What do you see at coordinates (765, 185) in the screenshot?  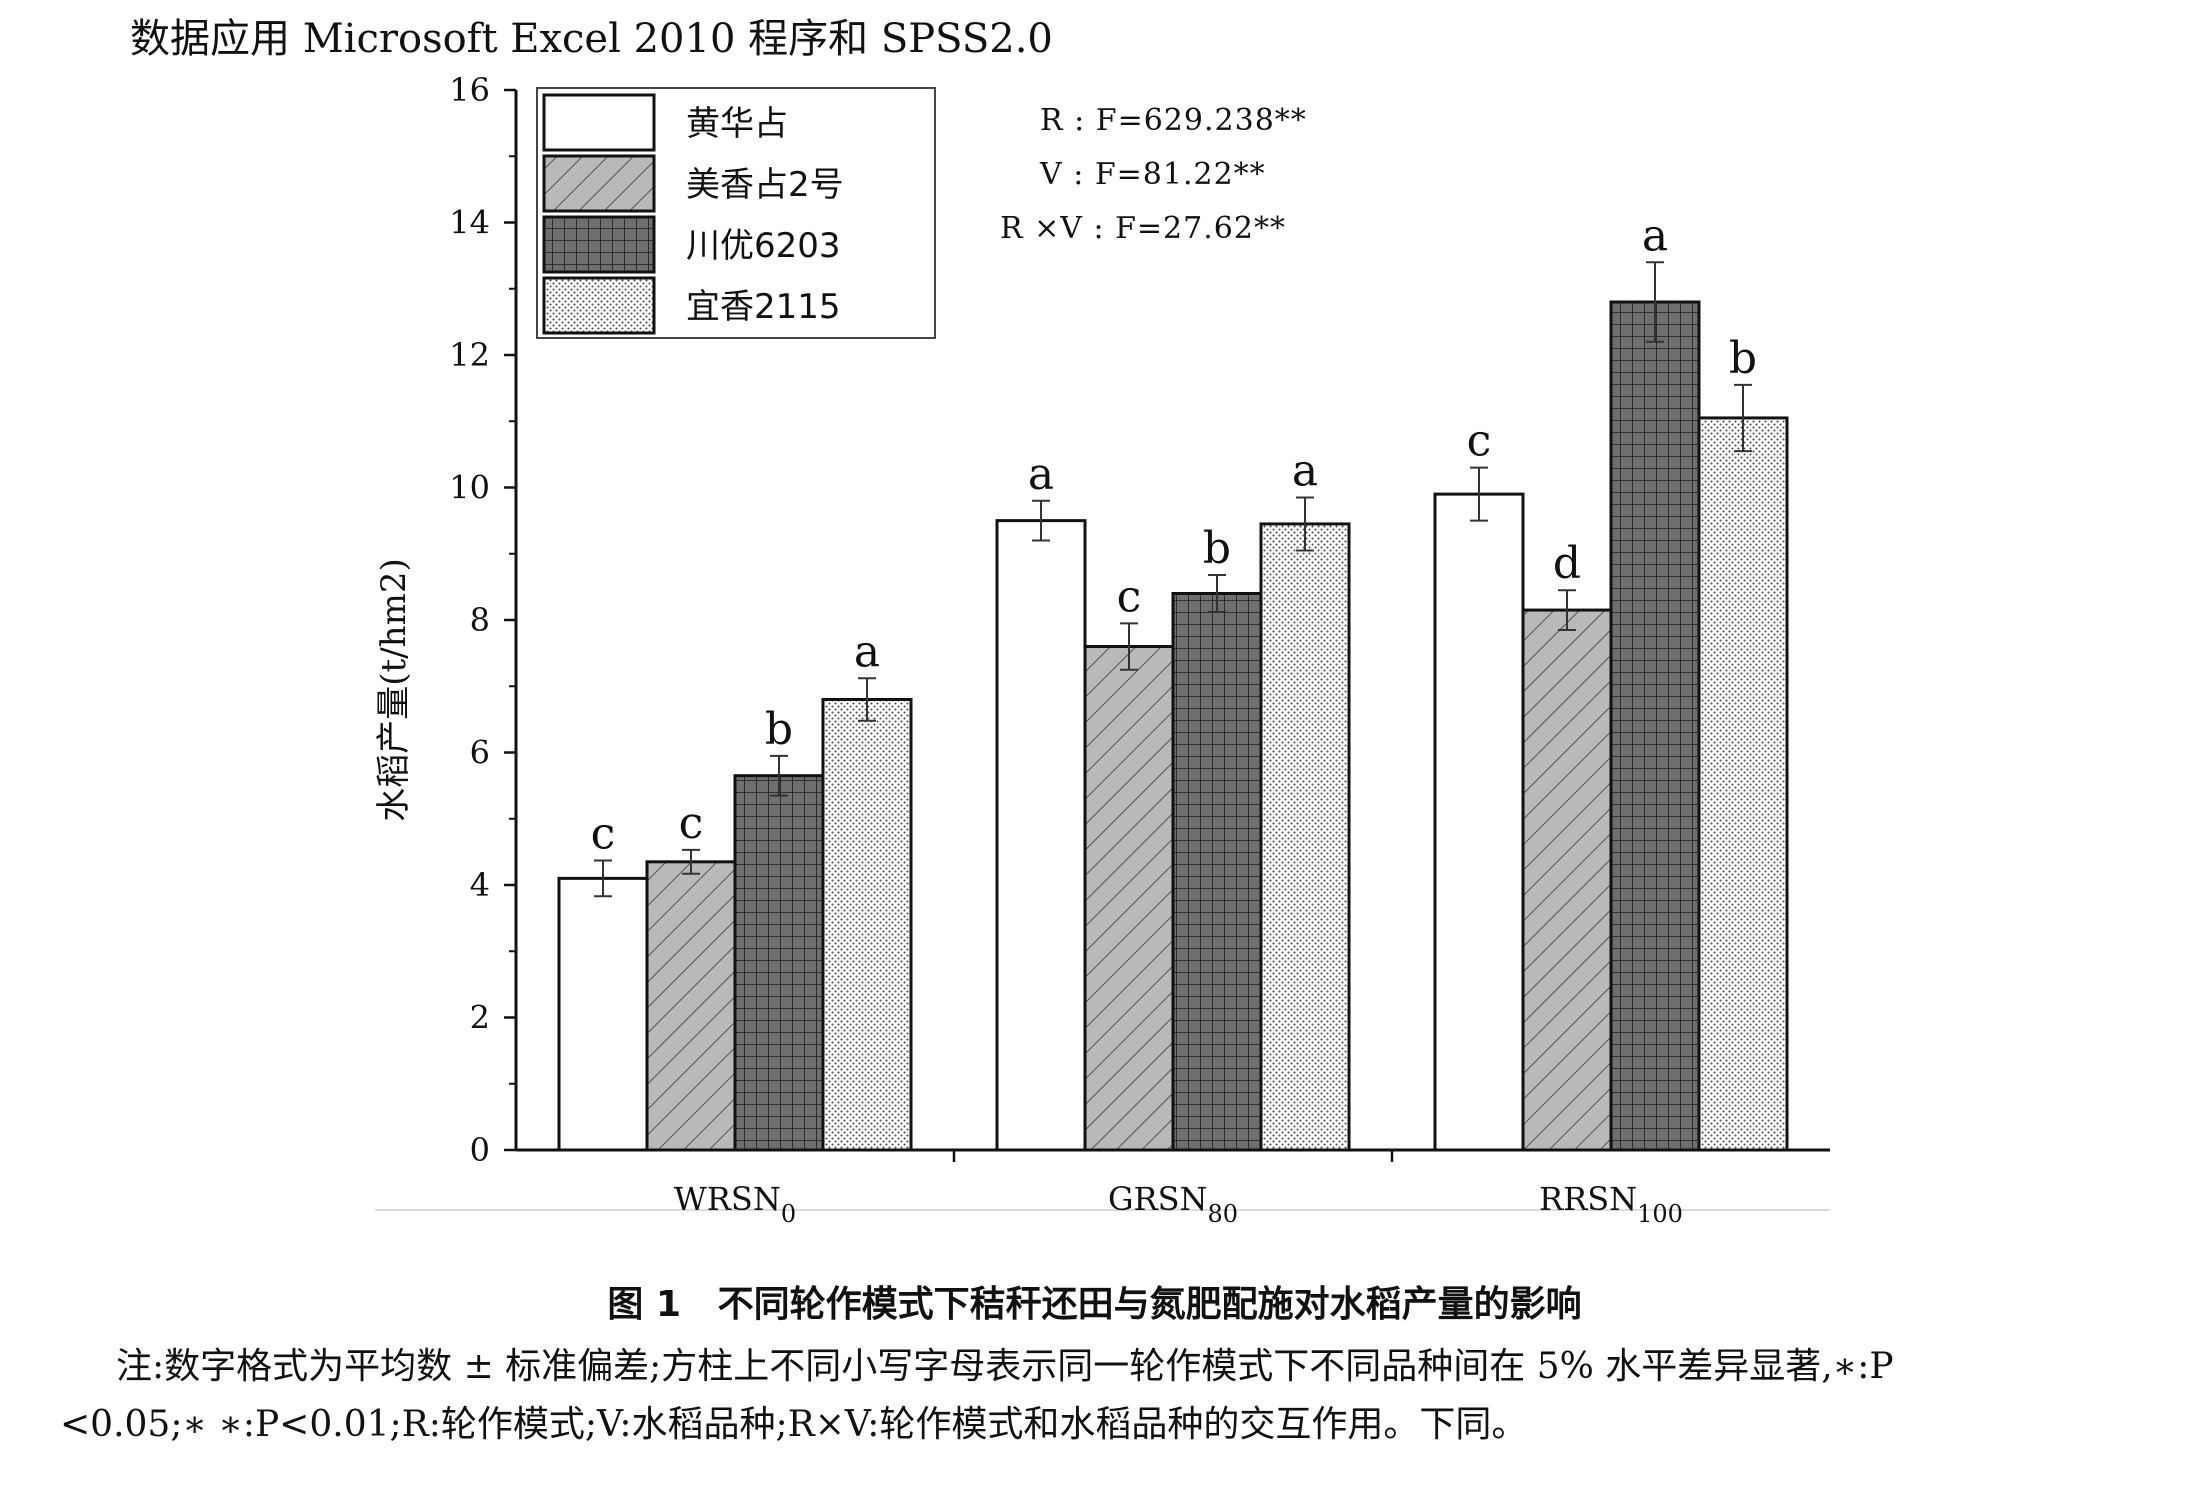 I see `legend-label: 美香占2号` at bounding box center [765, 185].